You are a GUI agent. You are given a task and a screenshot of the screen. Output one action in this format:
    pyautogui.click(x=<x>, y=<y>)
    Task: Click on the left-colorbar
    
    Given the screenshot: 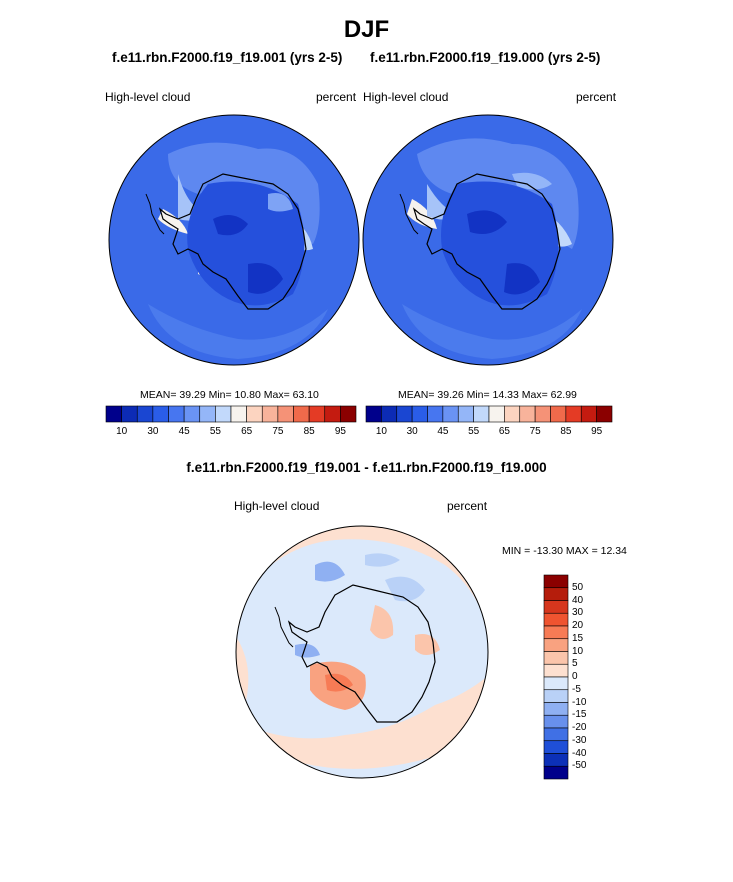 What is the action you would take?
    pyautogui.click(x=231, y=414)
    